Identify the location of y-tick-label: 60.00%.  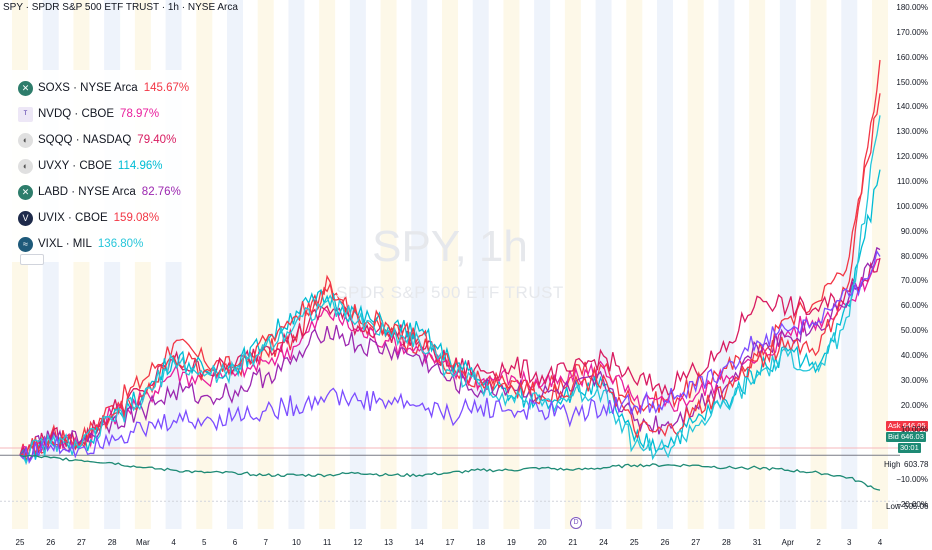
(914, 306).